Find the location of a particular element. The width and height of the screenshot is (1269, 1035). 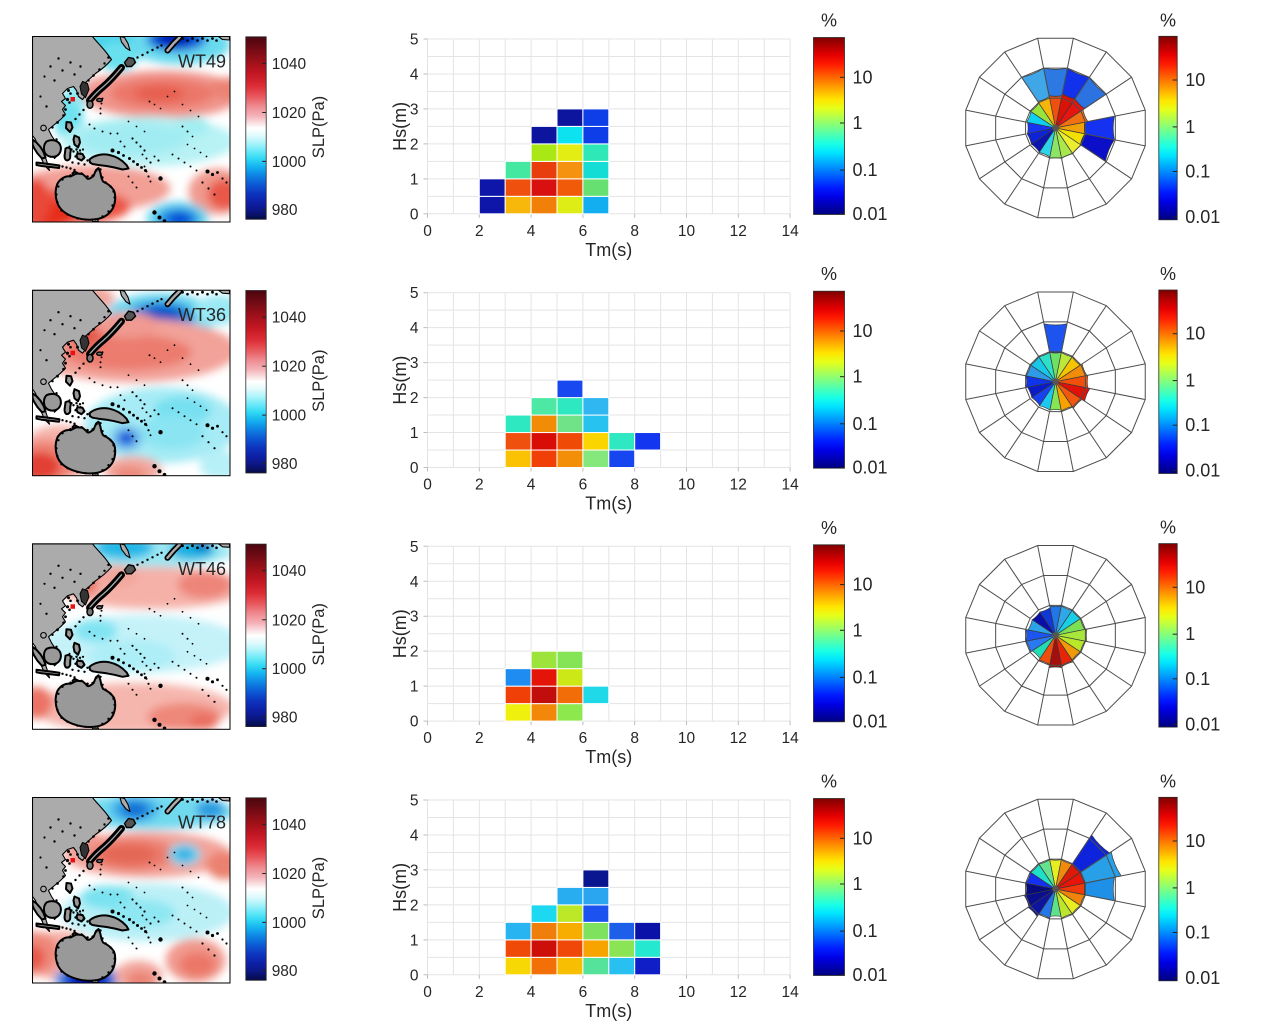

svg-text: WT49 is located at coordinates (202, 62).